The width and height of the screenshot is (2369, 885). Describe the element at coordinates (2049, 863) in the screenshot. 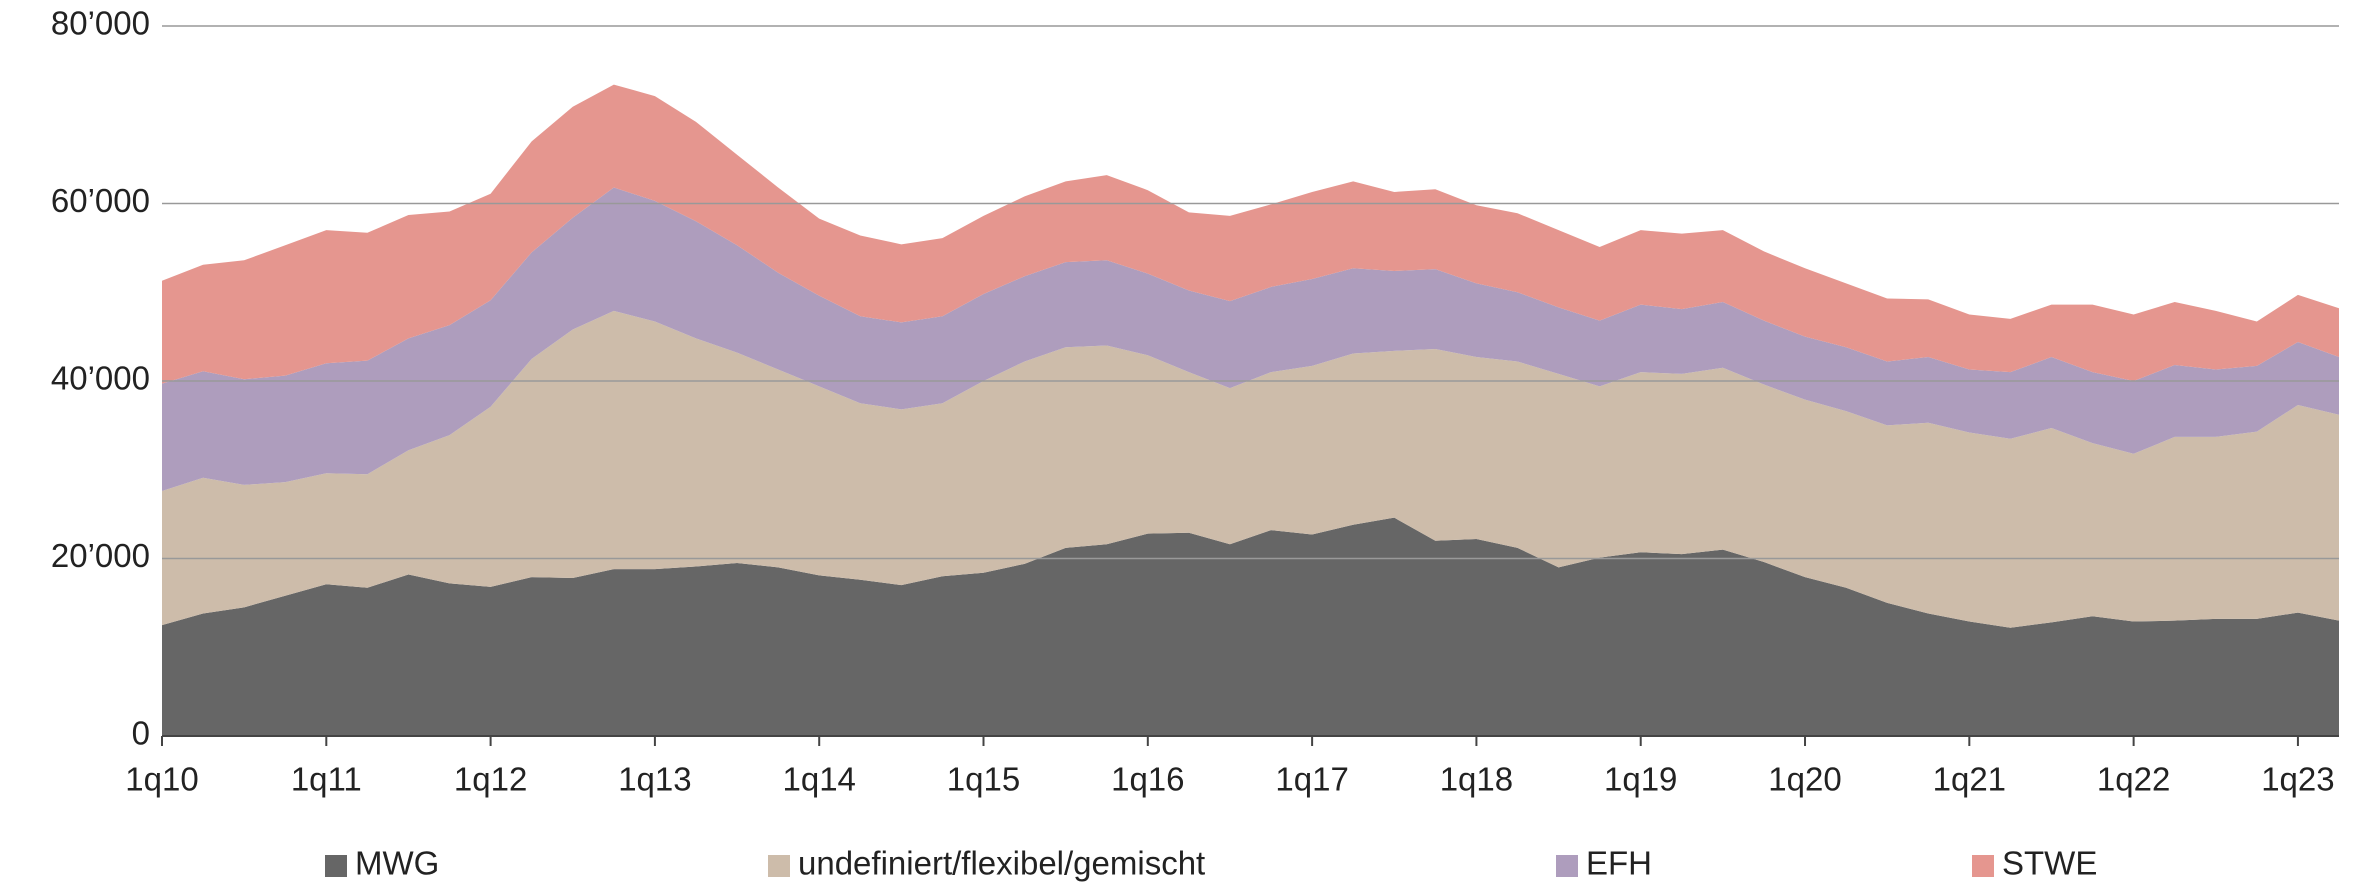

I see `legend-label: STWE` at that location.